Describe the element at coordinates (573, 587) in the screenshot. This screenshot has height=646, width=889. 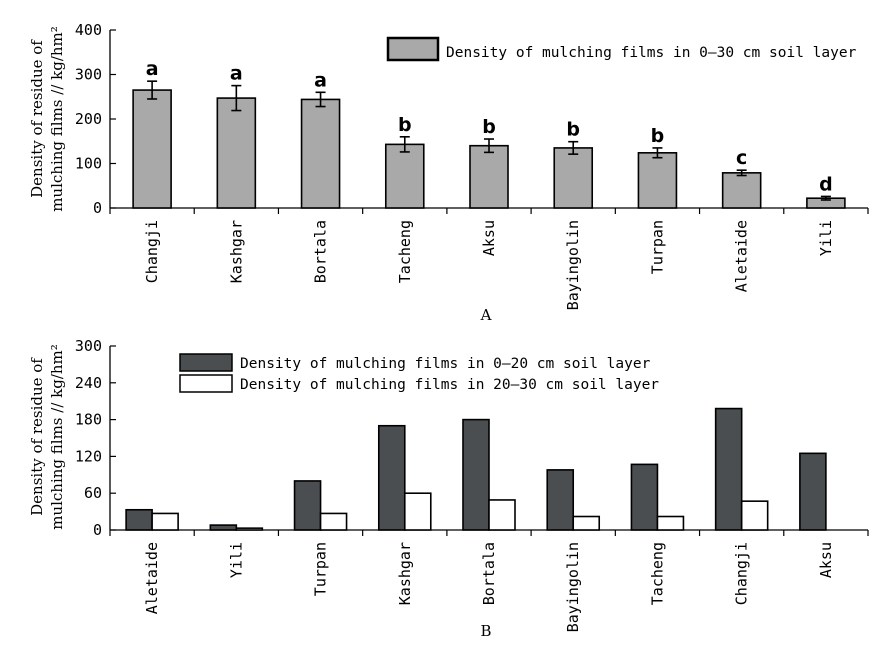
I see `panel-b-x-label-bayingolin: Bayingolin` at that location.